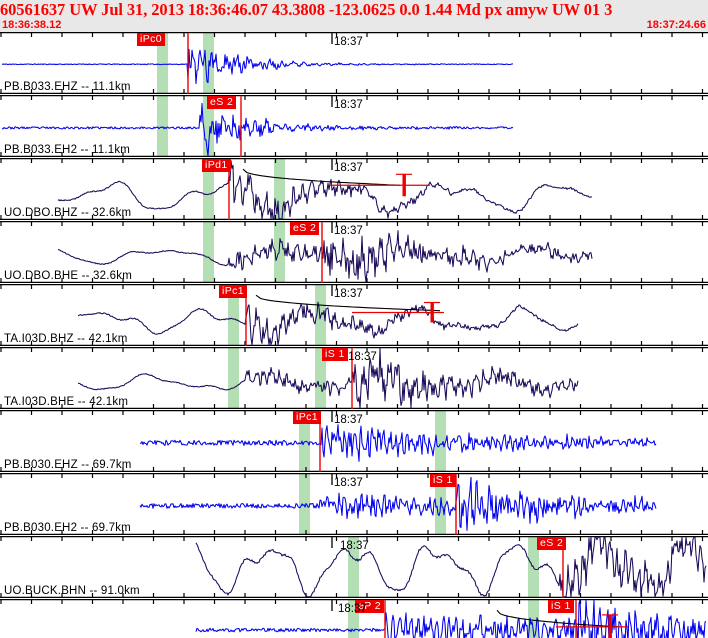 The height and width of the screenshot is (638, 708). Describe the element at coordinates (32, 25) in the screenshot. I see `window-start-time: 18:36:38.12` at that location.